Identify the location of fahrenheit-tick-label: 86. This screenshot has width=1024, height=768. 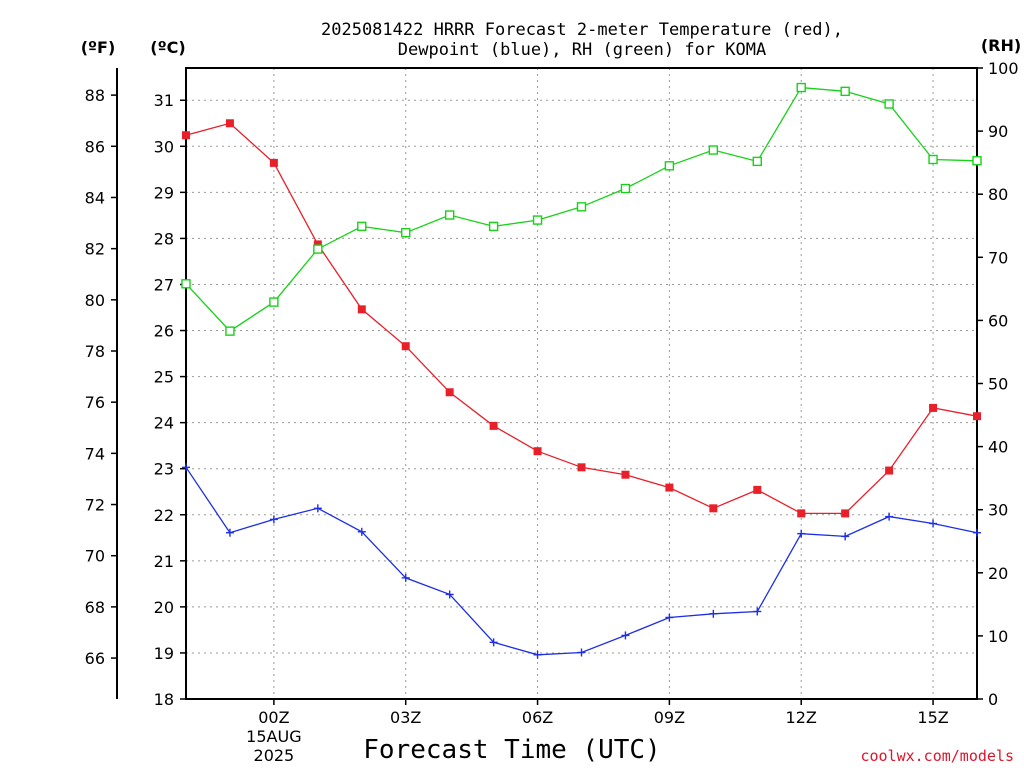
(95, 146).